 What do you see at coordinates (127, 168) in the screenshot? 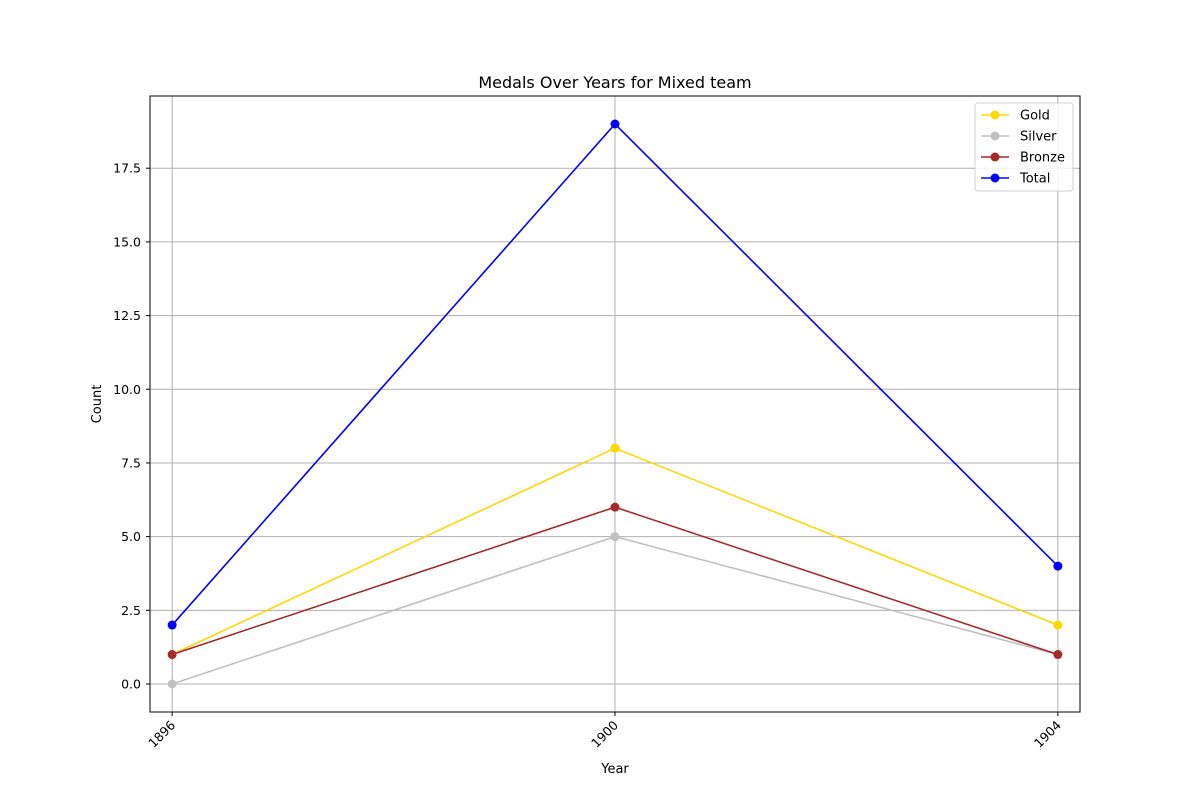
I see `y-tick-label: 17.5` at bounding box center [127, 168].